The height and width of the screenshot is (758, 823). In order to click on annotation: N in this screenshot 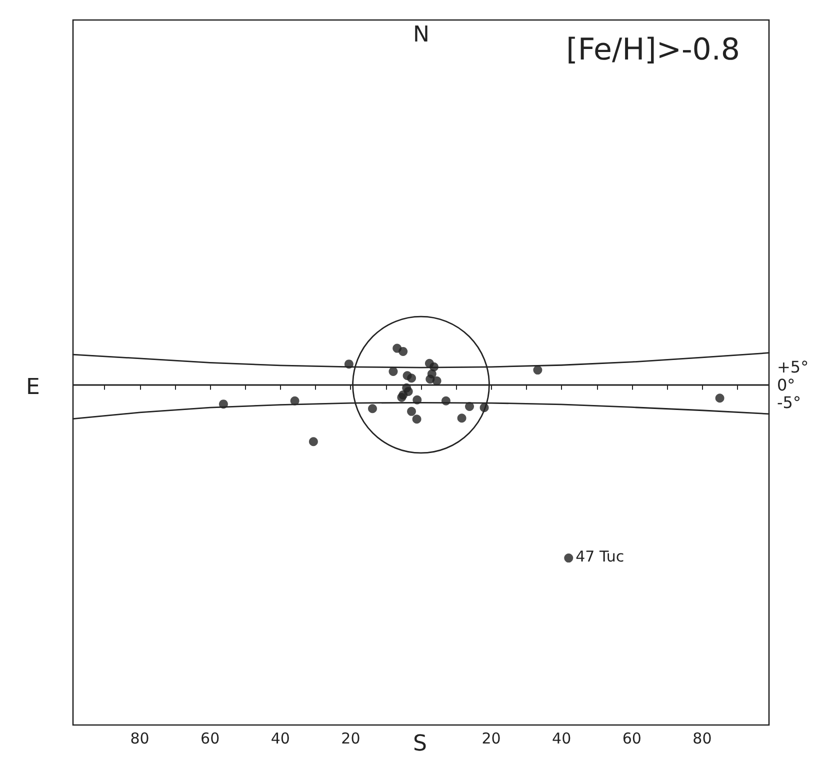, I will do `click(421, 35)`.